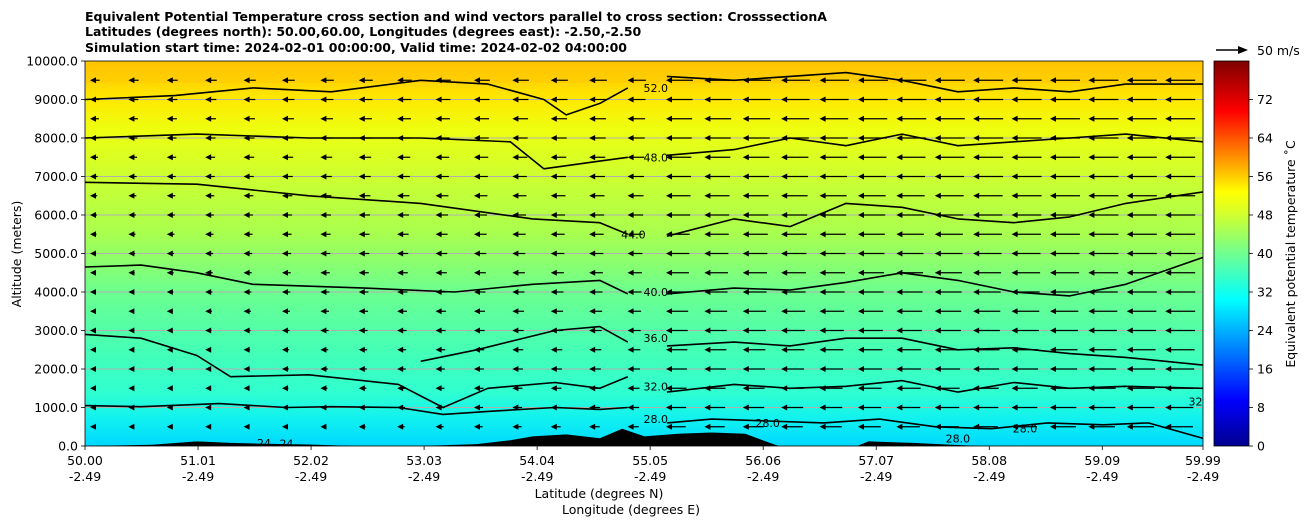  I want to click on contour-label: 40.0, so click(656, 292).